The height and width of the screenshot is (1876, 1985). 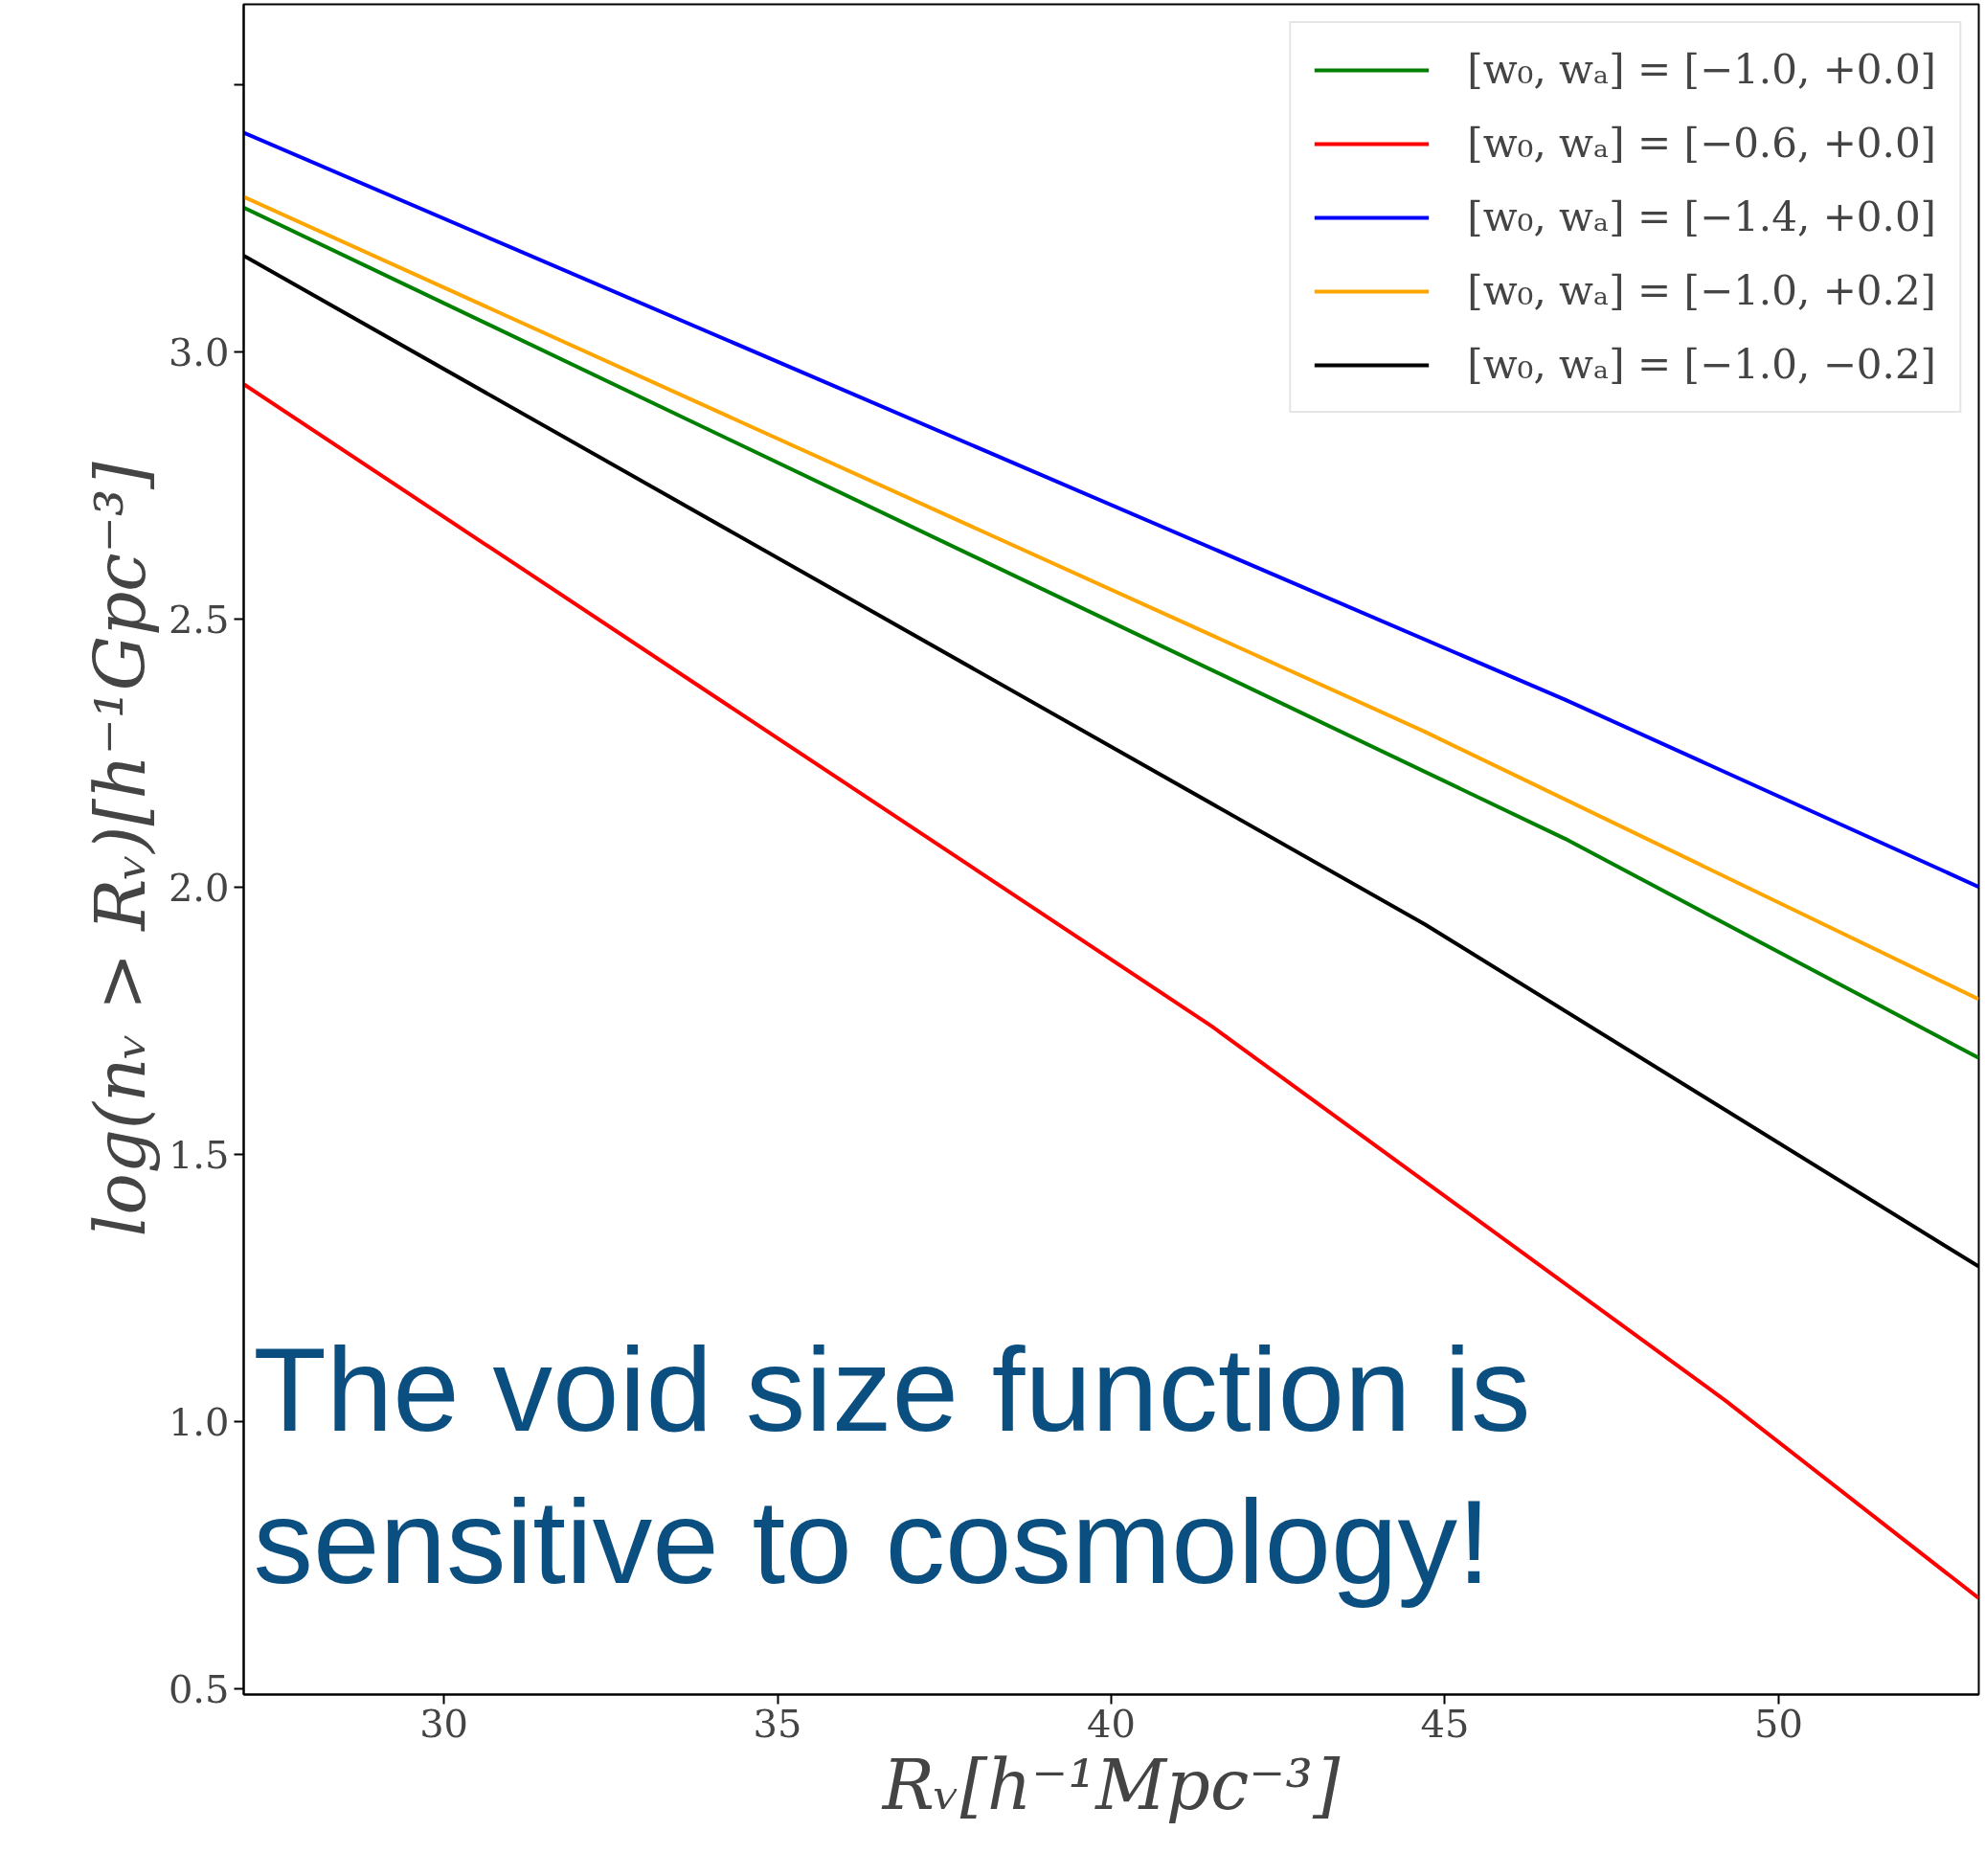 I want to click on y-tick-label: 2.0, so click(x=199, y=887).